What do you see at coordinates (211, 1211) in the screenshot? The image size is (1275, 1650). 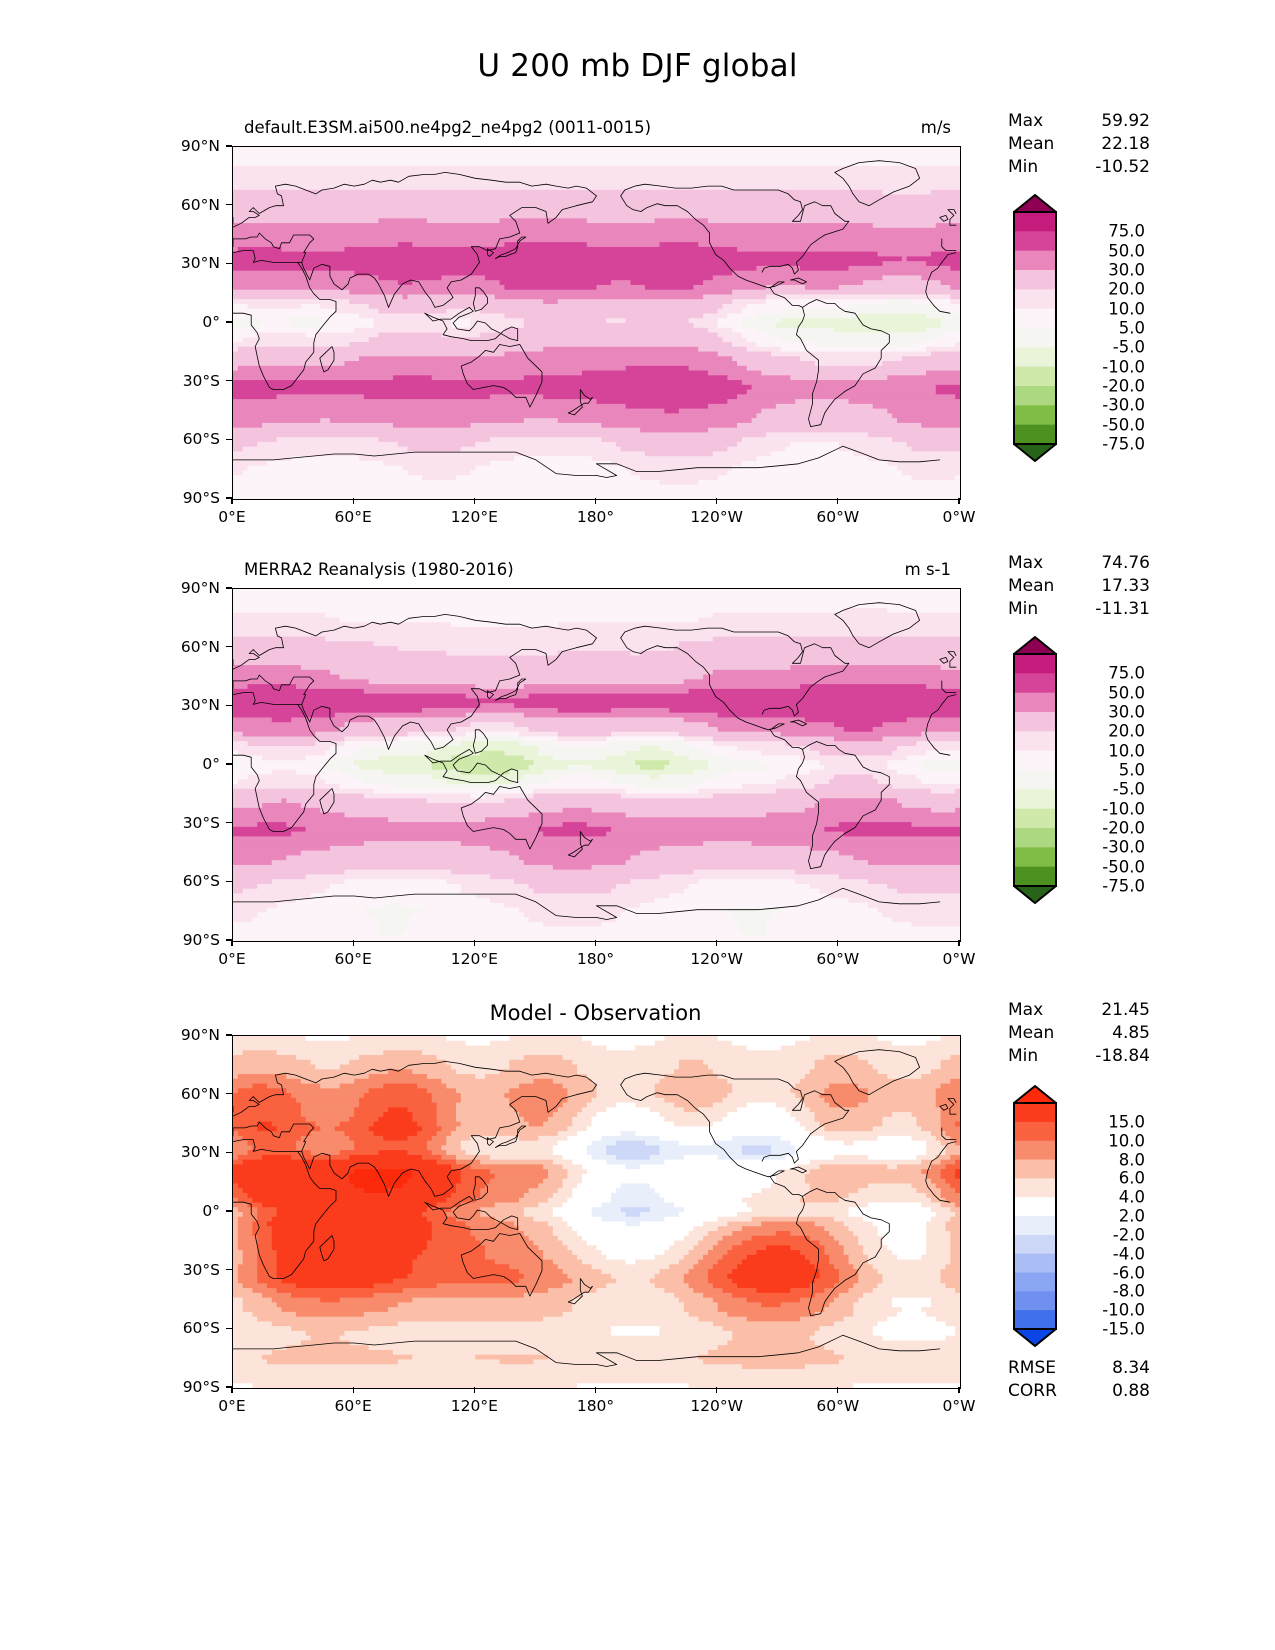 I see `y-axis-tick-label: 0°` at bounding box center [211, 1211].